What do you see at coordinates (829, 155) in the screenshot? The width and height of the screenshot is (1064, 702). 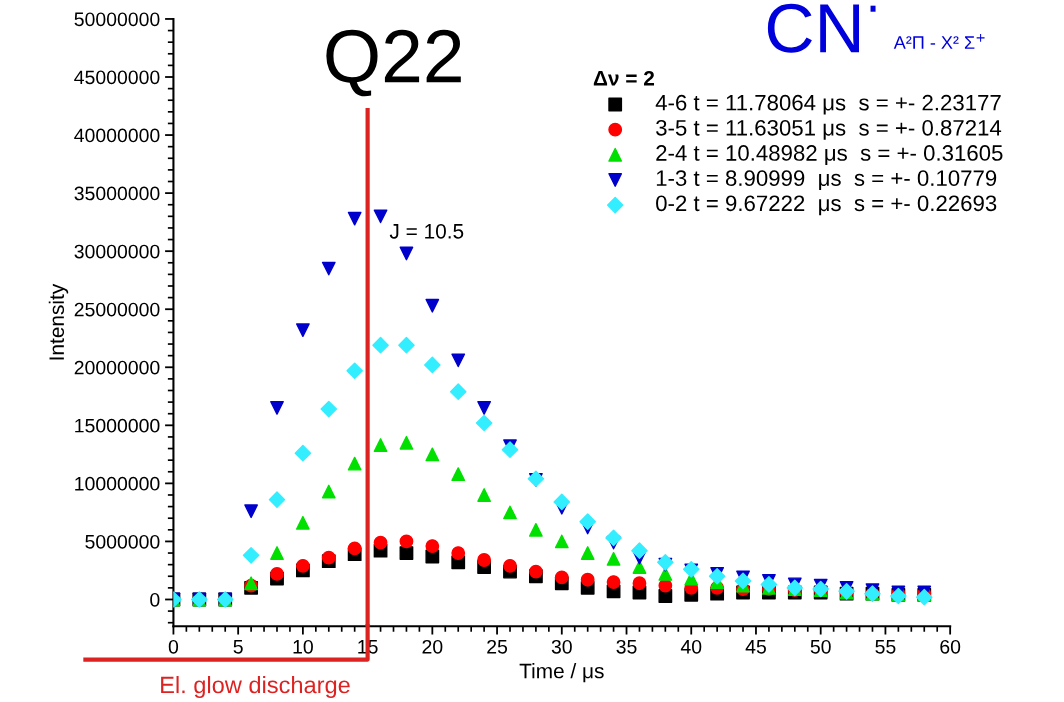 I see `legend-label: 2-4 t = 10.48982 μs s = +- 0.31605` at bounding box center [829, 155].